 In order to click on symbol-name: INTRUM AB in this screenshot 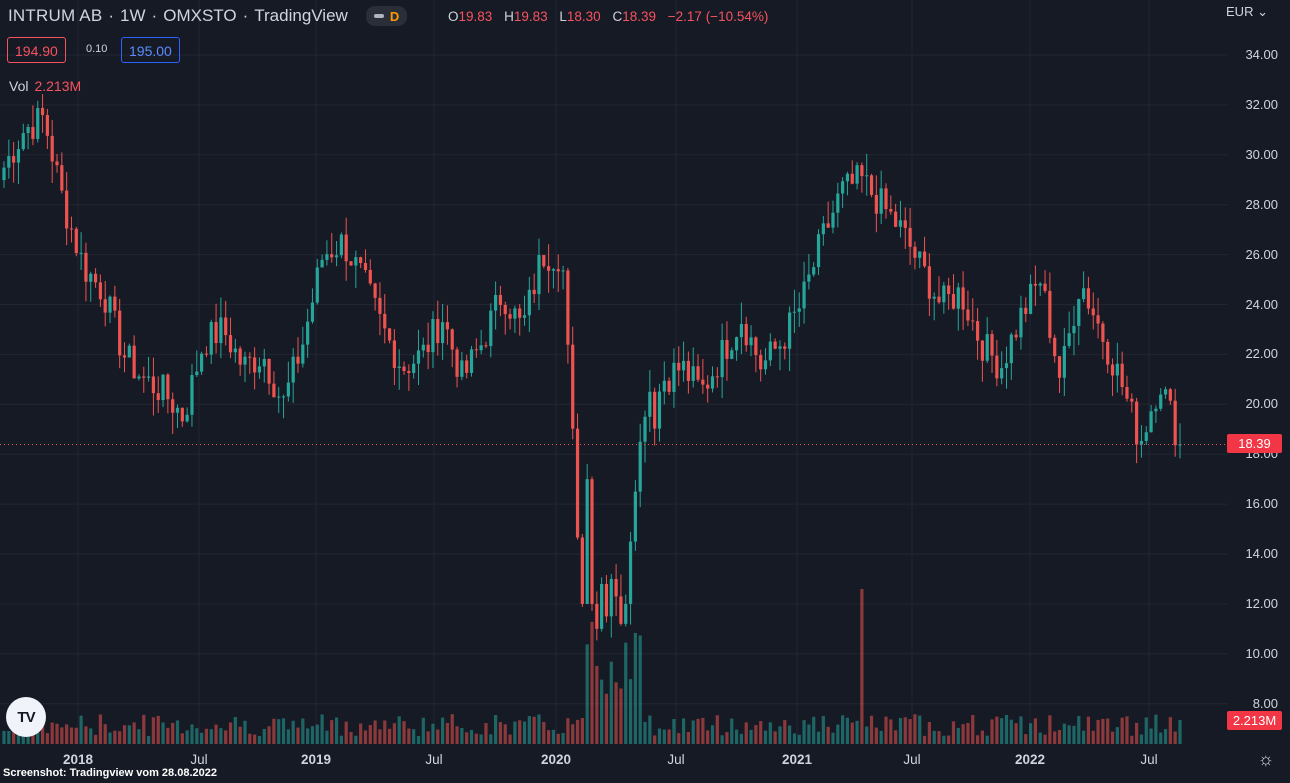, I will do `click(55, 15)`.